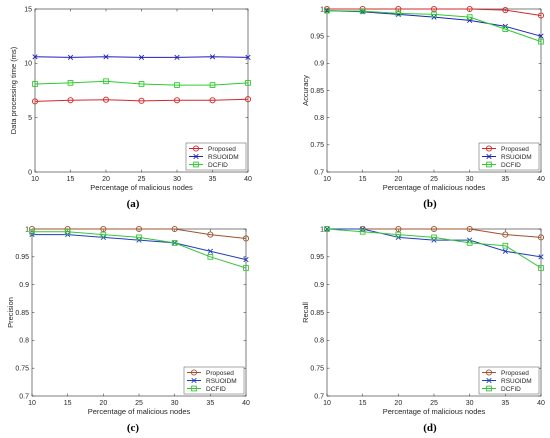  Describe the element at coordinates (317, 369) in the screenshot. I see `y-tick-label: 0.75` at that location.